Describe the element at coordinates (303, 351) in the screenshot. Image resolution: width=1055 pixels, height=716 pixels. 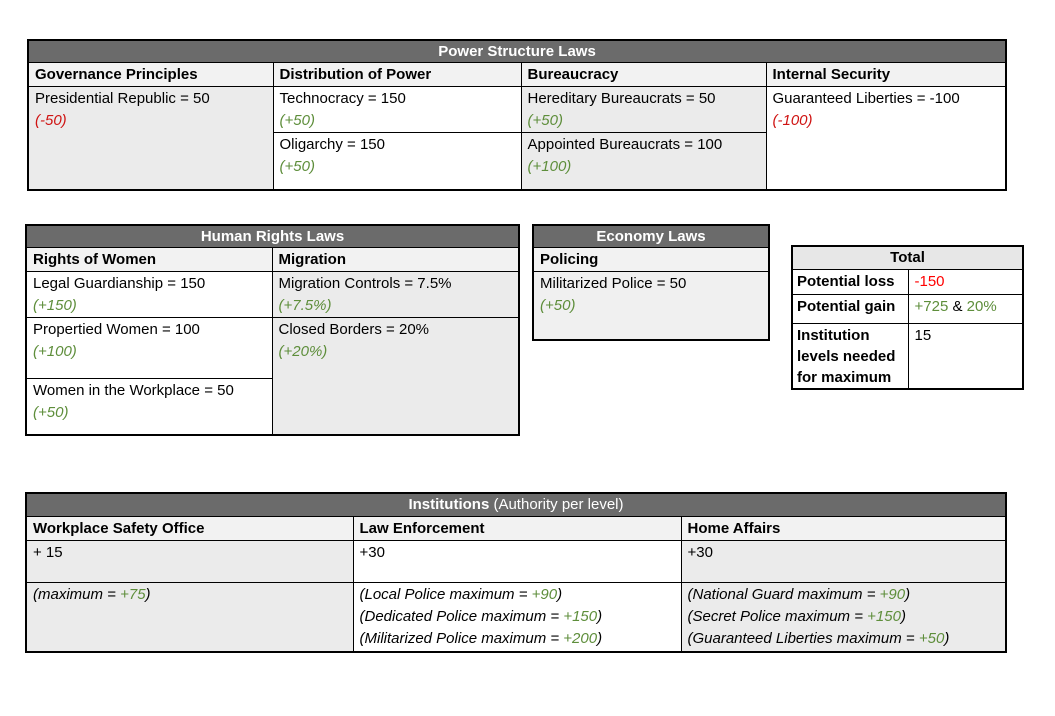
I see `law-modifier: (+20%)` at that location.